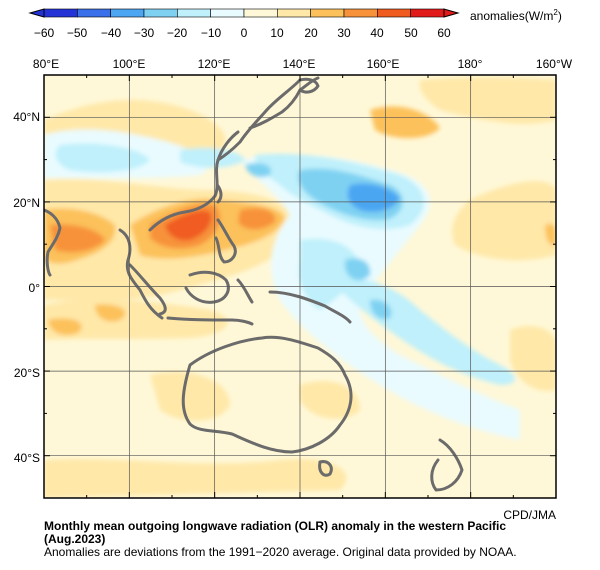 Image resolution: width=600 pixels, height=570 pixels. Describe the element at coordinates (377, 33) in the screenshot. I see `colorbar-tick: 40` at that location.